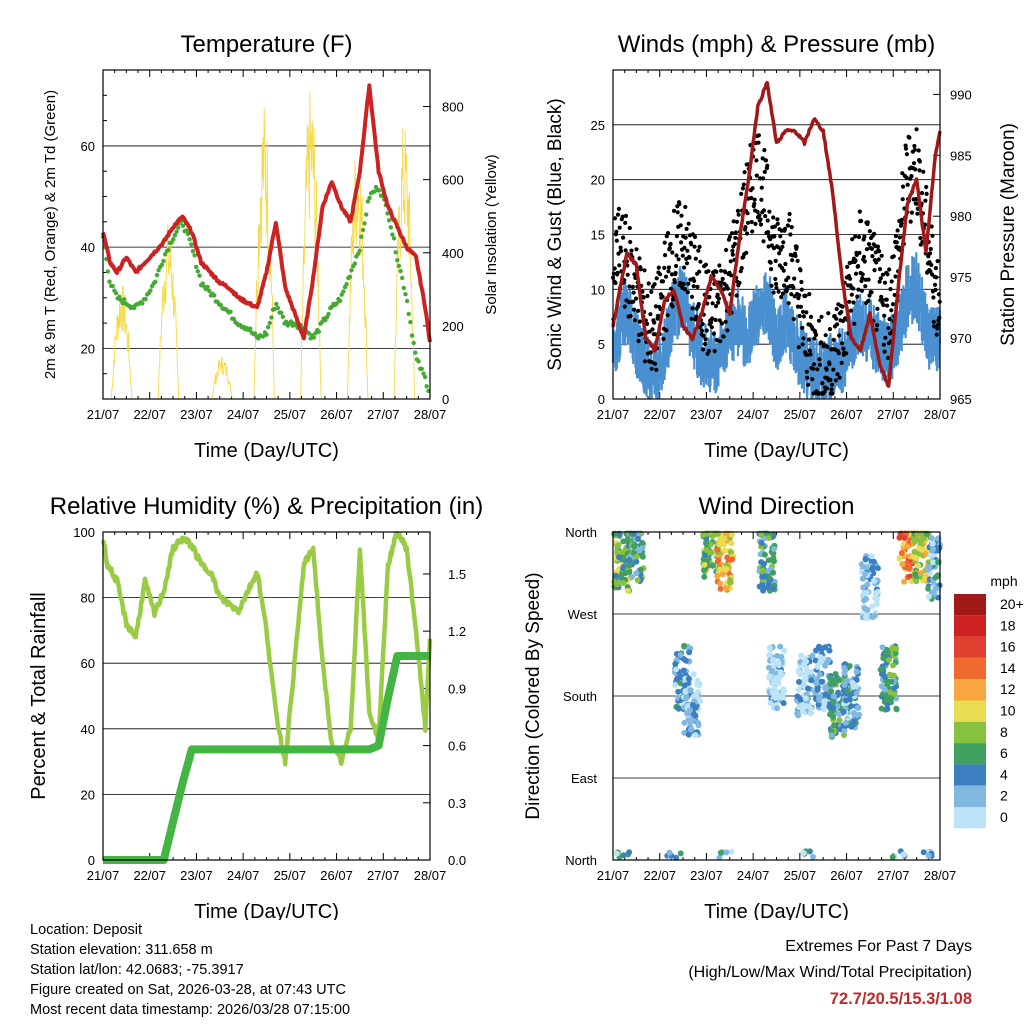  Describe the element at coordinates (893, 414) in the screenshot. I see `x-tick-label: 27/07` at that location.